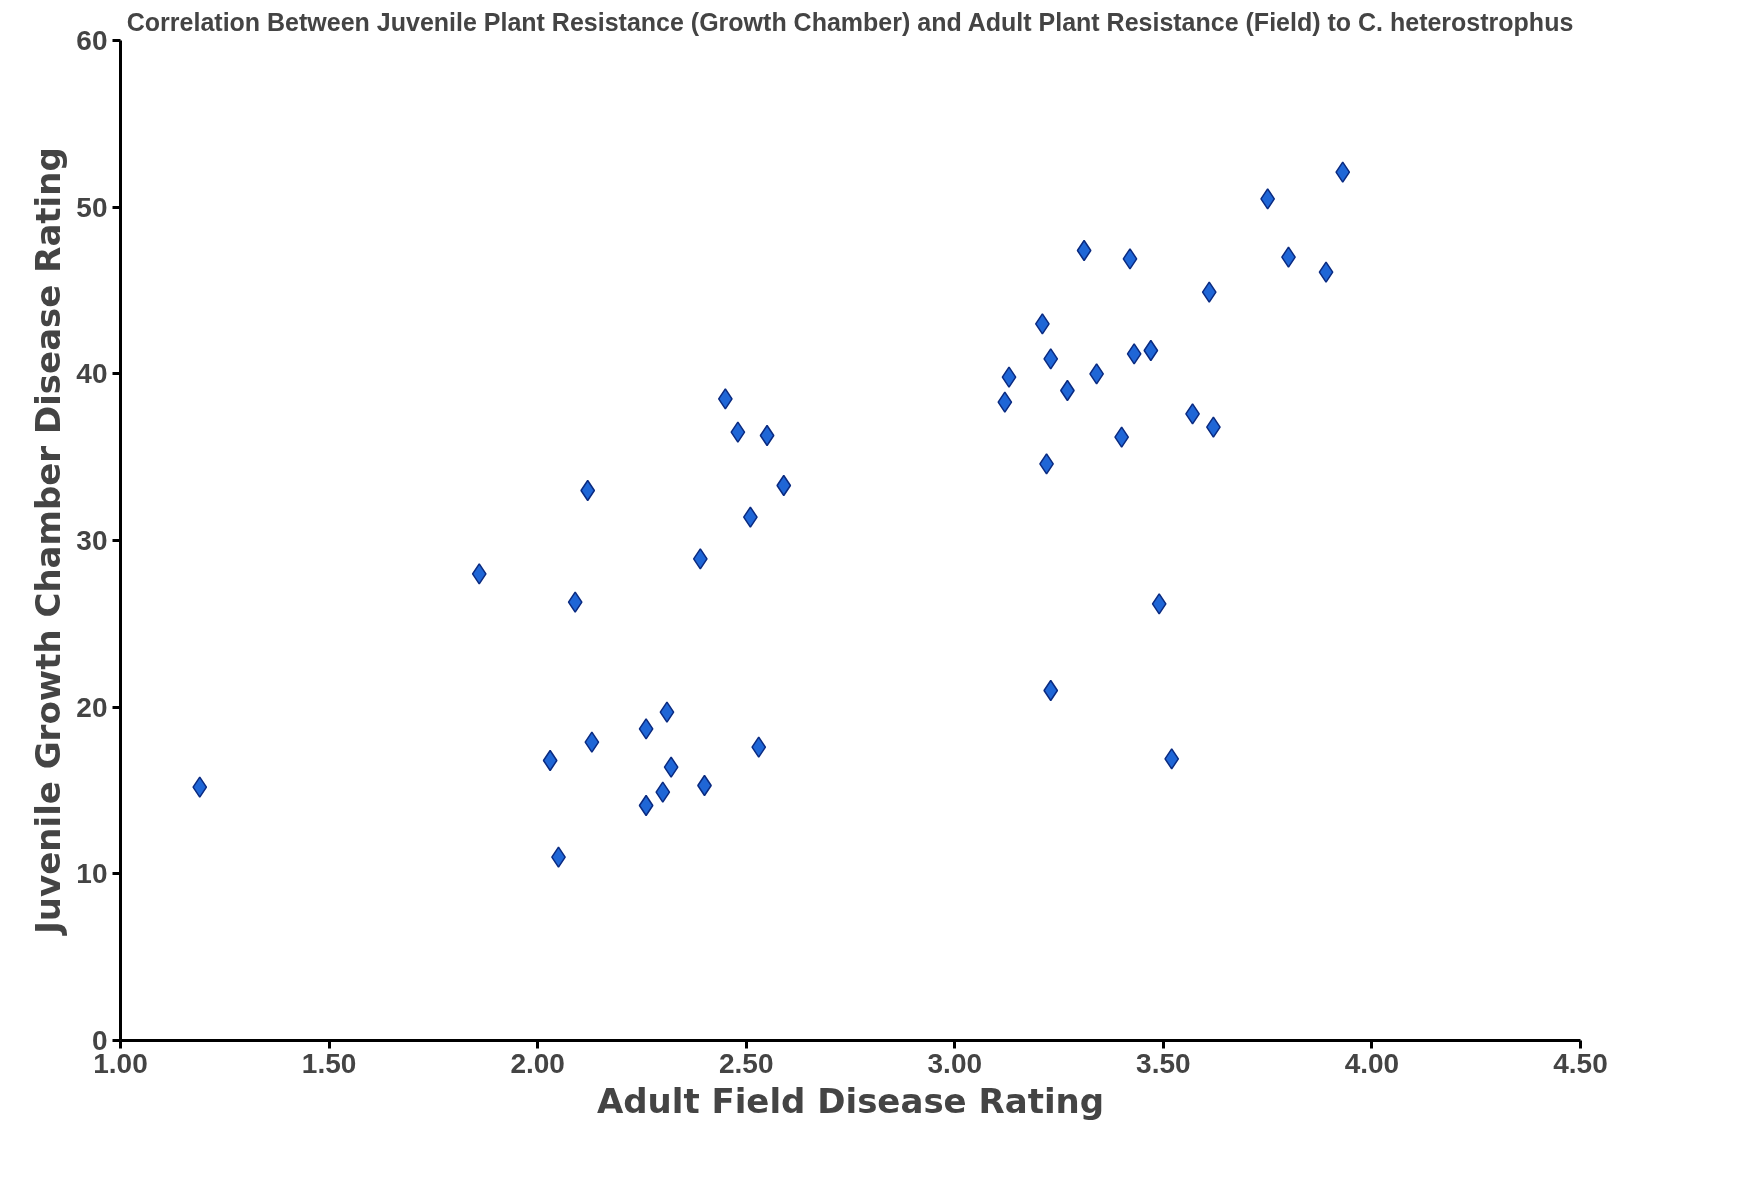 The width and height of the screenshot is (1761, 1204). I want to click on y-axis-title: Juvenile Growth Chamber Disease Rating, so click(48, 541).